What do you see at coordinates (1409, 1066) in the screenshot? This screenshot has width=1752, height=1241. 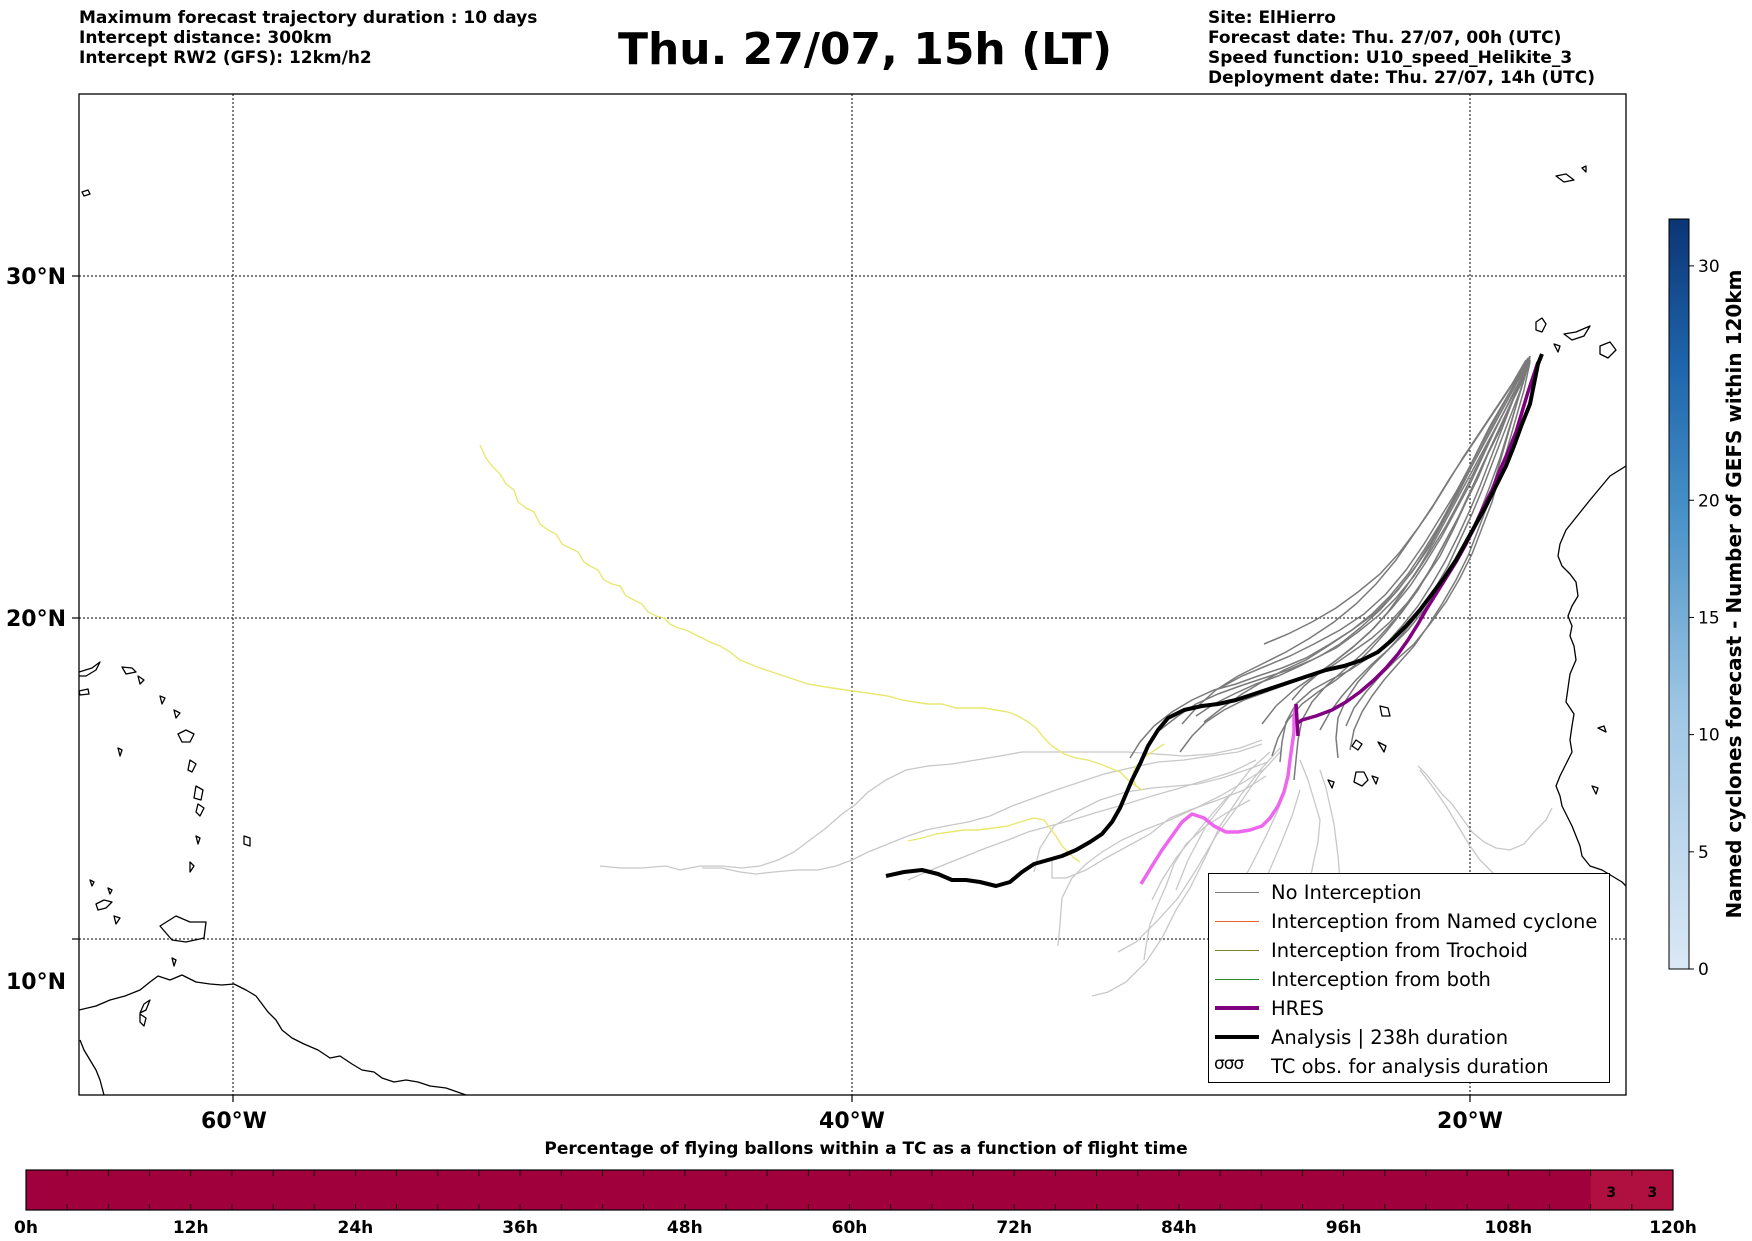 I see `legend-item-tc-obs: σσσ TC obs. for analysis duration` at bounding box center [1409, 1066].